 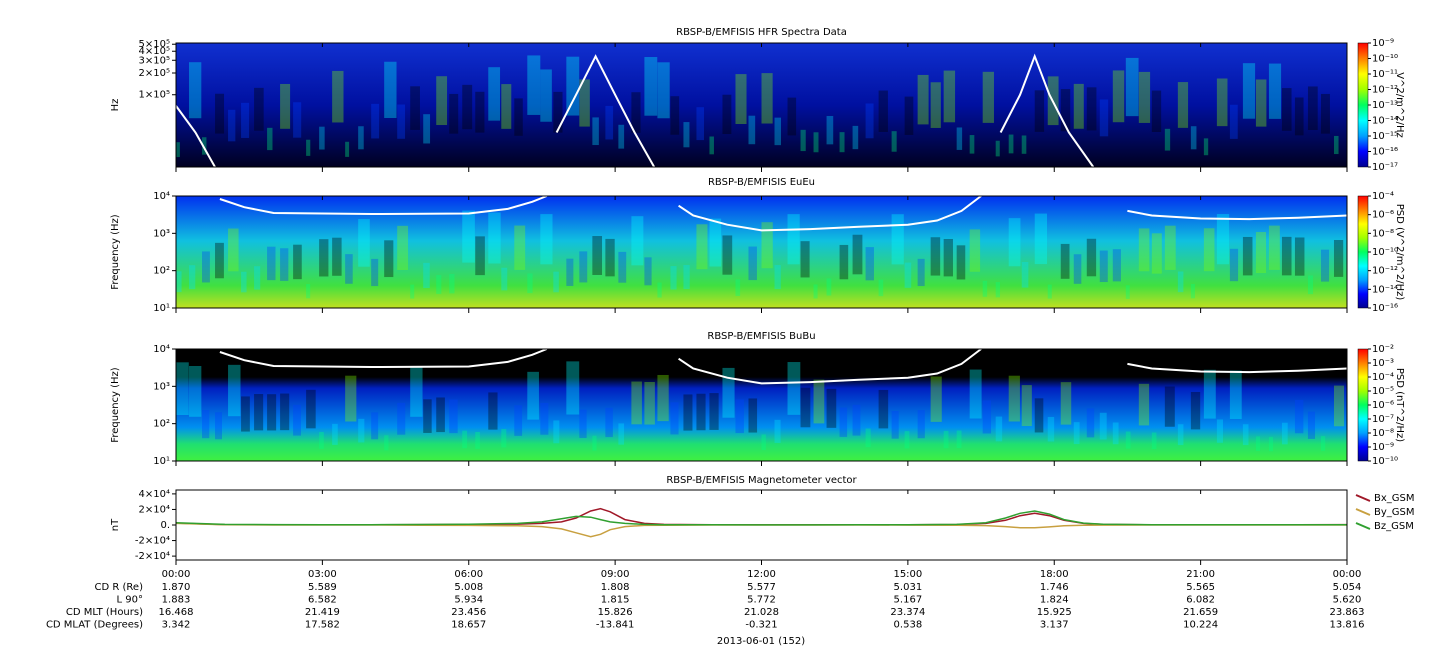 I want to click on panel-title: RBSP-B/EMFISIS EuEu, so click(x=761, y=182).